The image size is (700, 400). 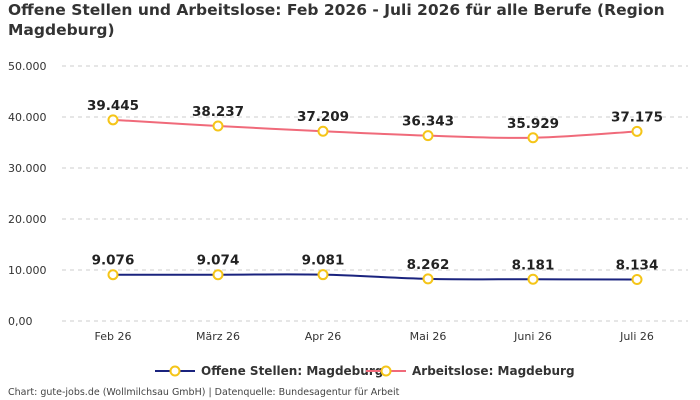 I want to click on y-axis: 0,00 10.000 20.000 30.000 40.000 50.000, so click(x=27, y=194).